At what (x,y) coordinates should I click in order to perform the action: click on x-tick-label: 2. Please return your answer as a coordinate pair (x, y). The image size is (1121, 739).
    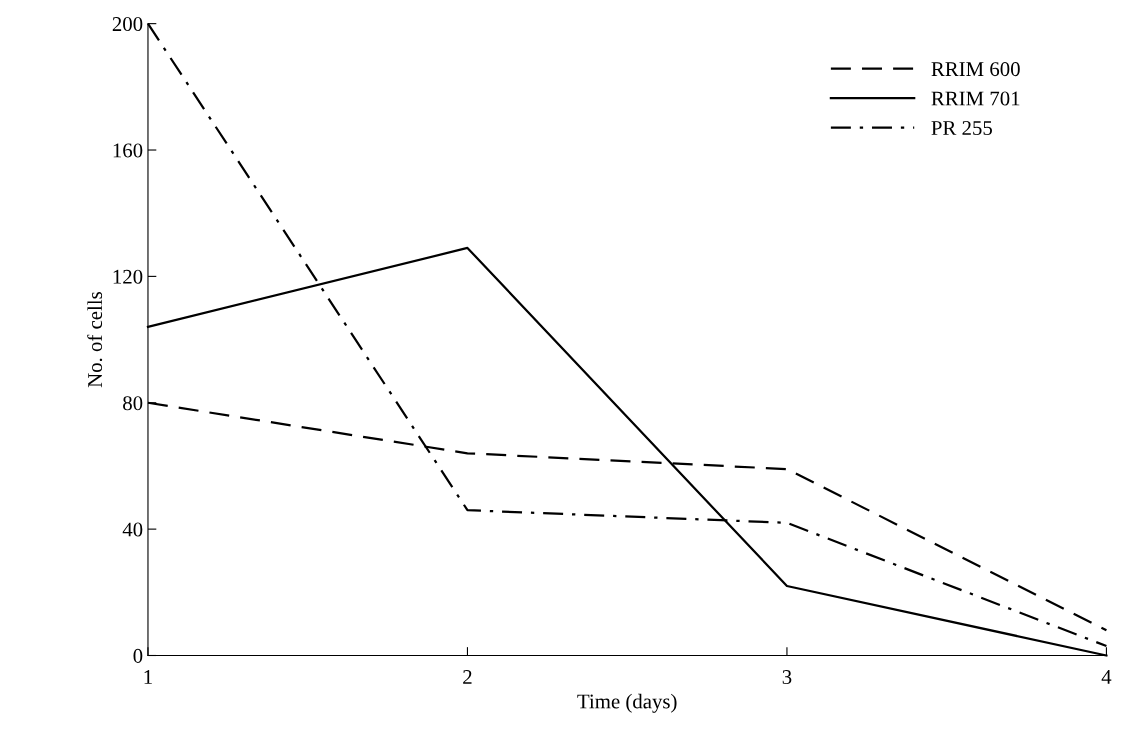
    Looking at the image, I should click on (467, 677).